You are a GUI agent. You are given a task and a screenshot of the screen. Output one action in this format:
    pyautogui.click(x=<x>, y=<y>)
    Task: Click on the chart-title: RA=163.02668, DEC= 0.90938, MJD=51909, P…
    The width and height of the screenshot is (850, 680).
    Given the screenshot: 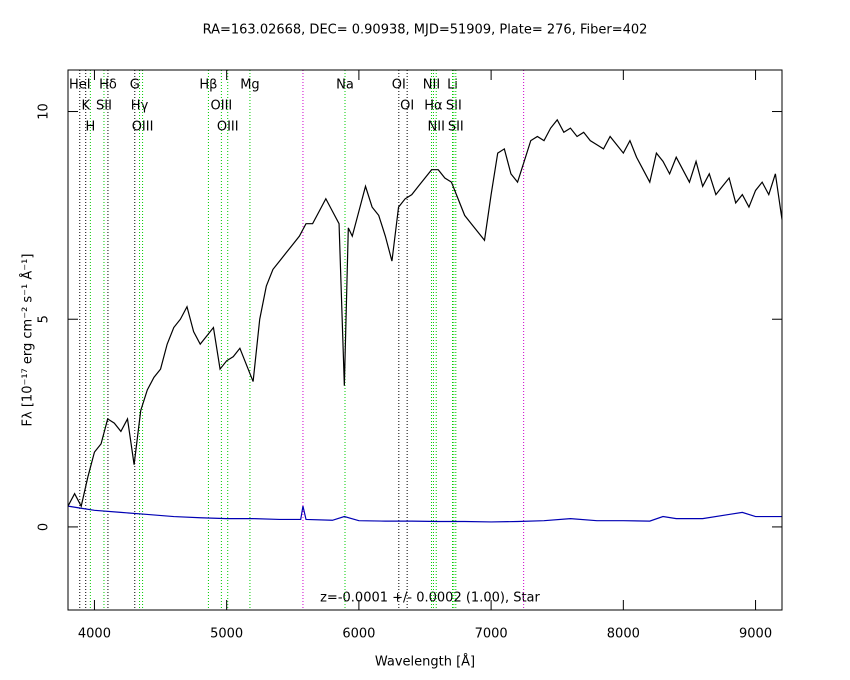 What is the action you would take?
    pyautogui.click(x=425, y=30)
    